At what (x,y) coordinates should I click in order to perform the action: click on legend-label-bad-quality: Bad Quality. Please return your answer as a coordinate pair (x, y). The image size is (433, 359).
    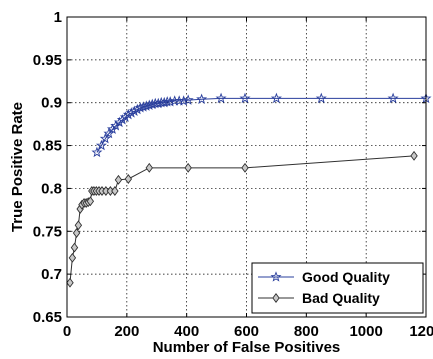
    Looking at the image, I should click on (341, 298).